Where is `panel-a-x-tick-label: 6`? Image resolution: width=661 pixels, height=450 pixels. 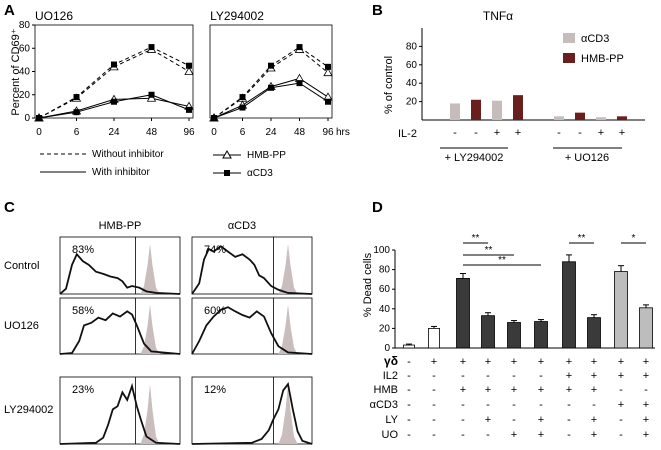 panel-a-x-tick-label: 6 is located at coordinates (77, 132).